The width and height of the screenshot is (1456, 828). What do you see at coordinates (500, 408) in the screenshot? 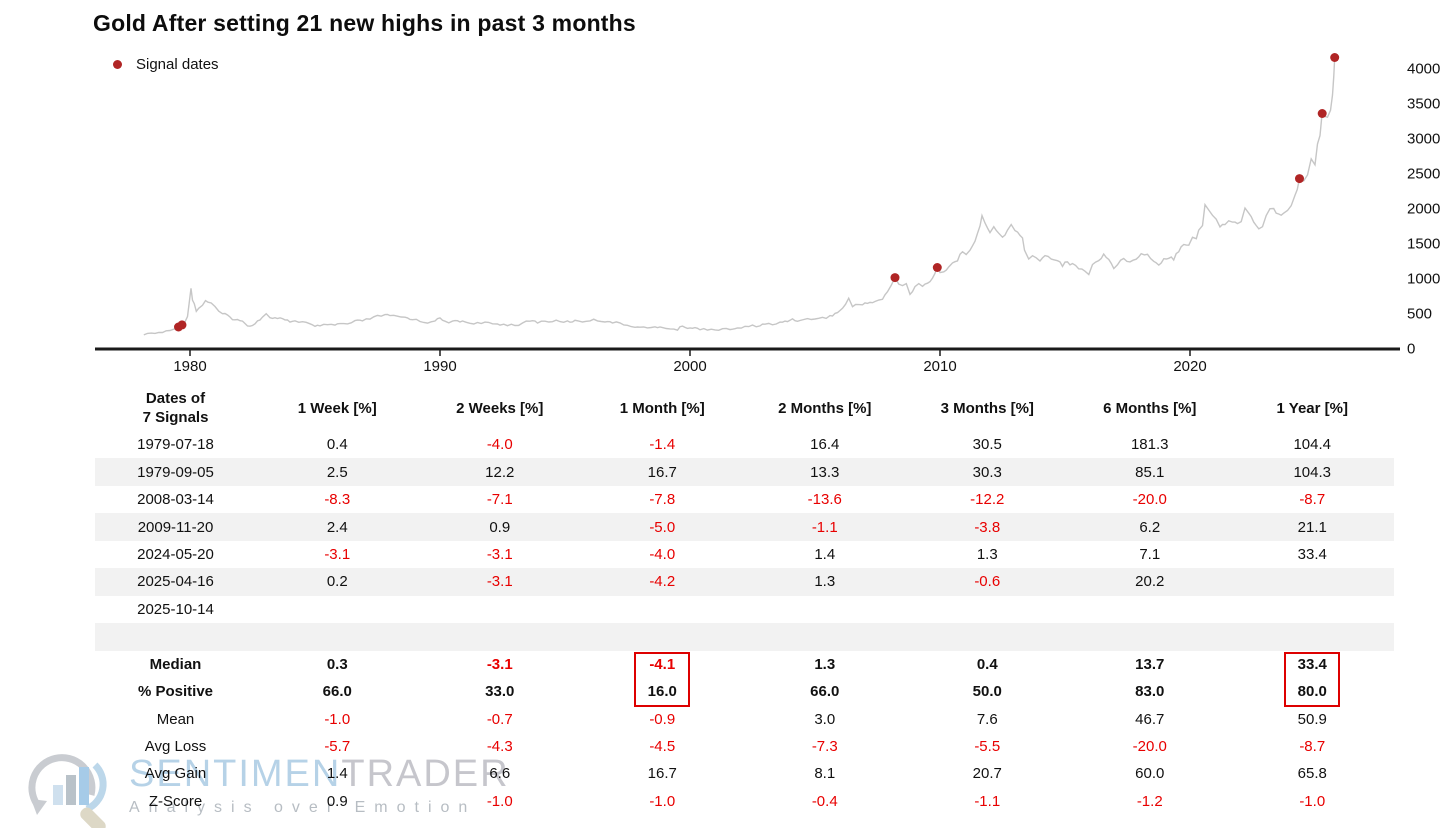
I see `table-cell: 2 Weeks [%]` at bounding box center [500, 408].